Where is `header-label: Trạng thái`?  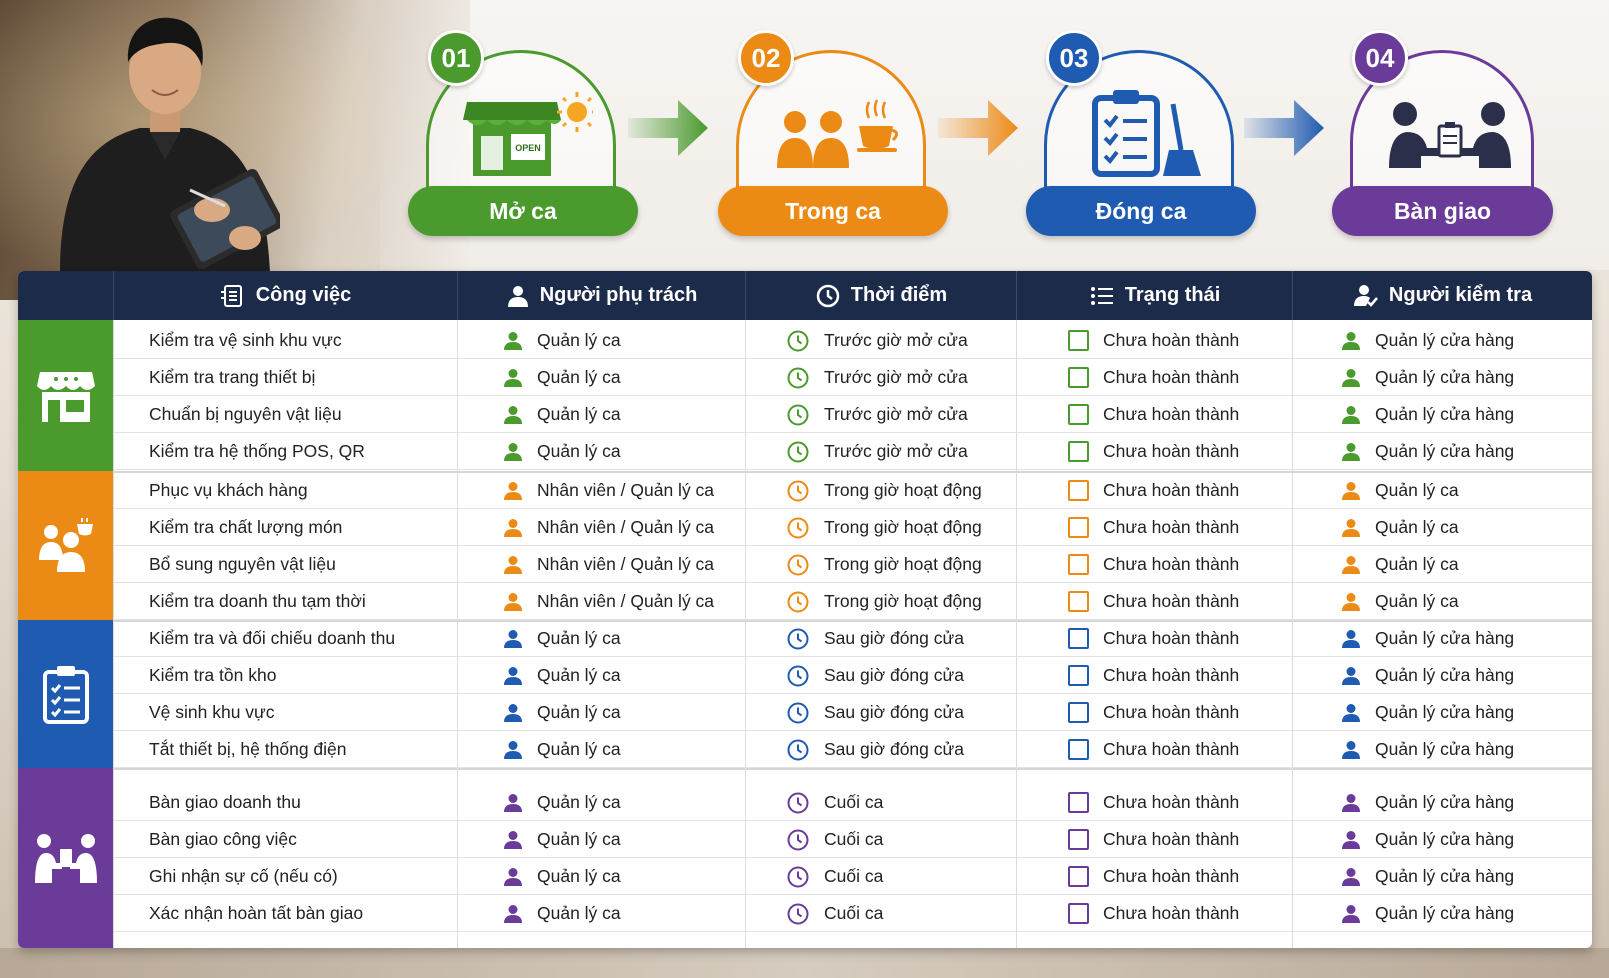
header-label: Trạng thái is located at coordinates (1172, 295).